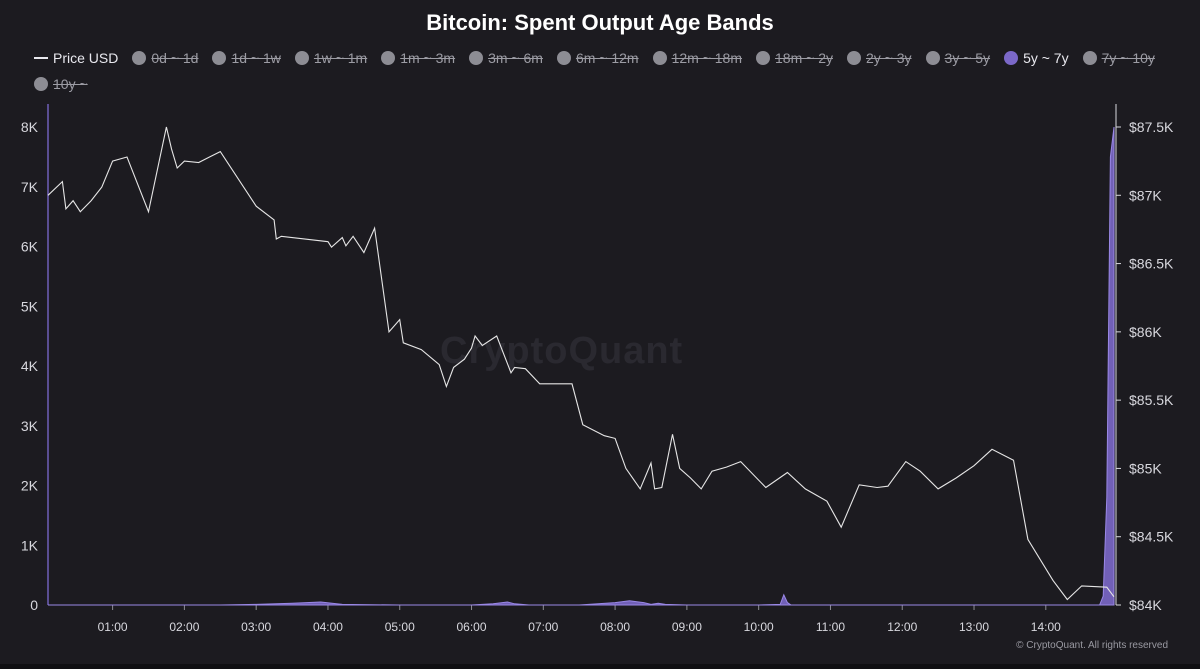 Image resolution: width=1200 pixels, height=669 pixels. Describe the element at coordinates (175, 58) in the screenshot. I see `legend-label: 0d ~ 1d` at that location.